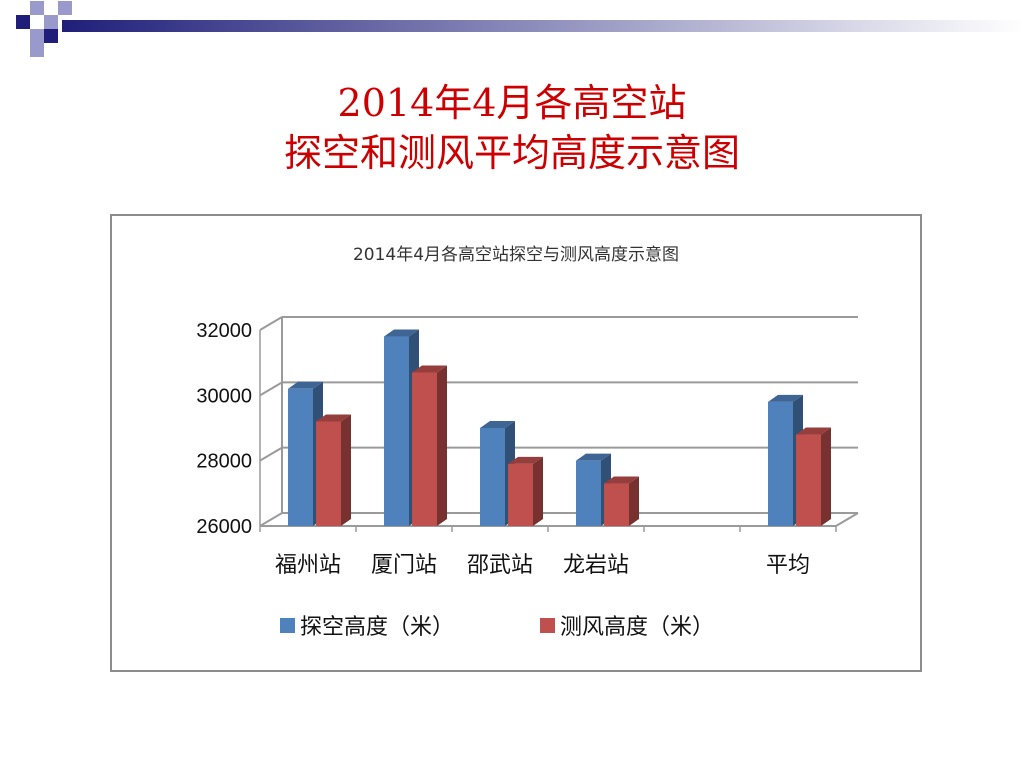 The image size is (1024, 768). Describe the element at coordinates (813, 431) in the screenshot. I see `bar-wind-5-top` at that location.